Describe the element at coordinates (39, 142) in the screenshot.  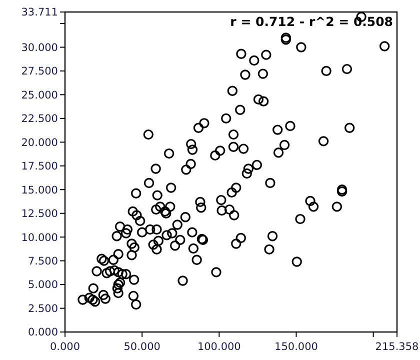
I see `y-tick-label: 20.000` at that location.